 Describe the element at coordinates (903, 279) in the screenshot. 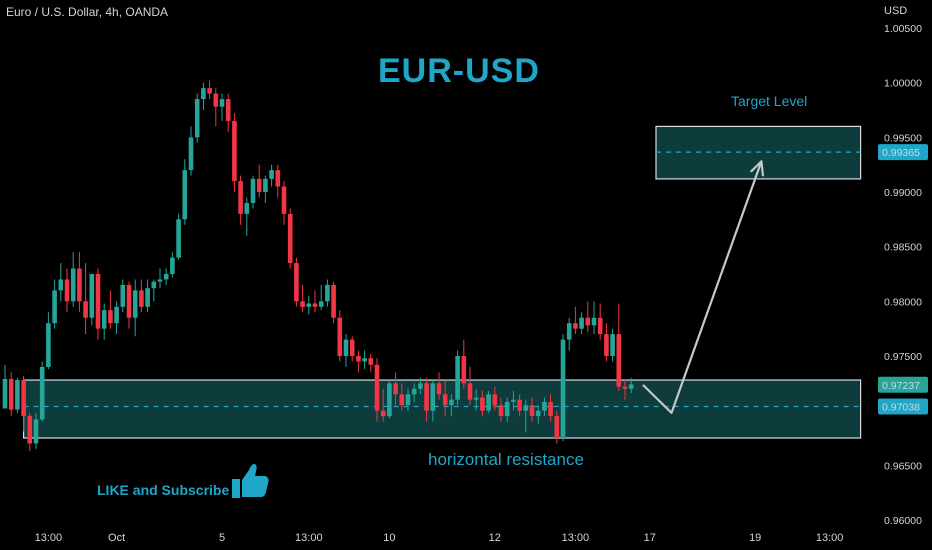

I see `price-labels-layer: 0.97237 0.97038 0.99365` at that location.